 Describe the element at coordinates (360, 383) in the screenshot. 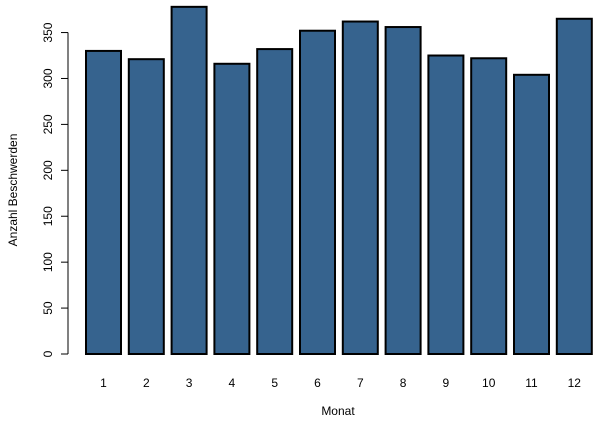

I see `x-tick-label: 7` at that location.